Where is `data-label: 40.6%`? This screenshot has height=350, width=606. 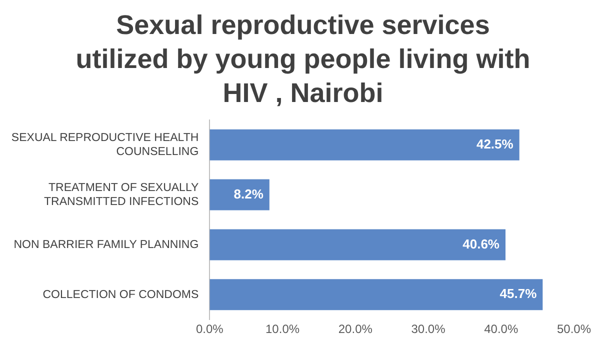 data-label: 40.6% is located at coordinates (481, 244).